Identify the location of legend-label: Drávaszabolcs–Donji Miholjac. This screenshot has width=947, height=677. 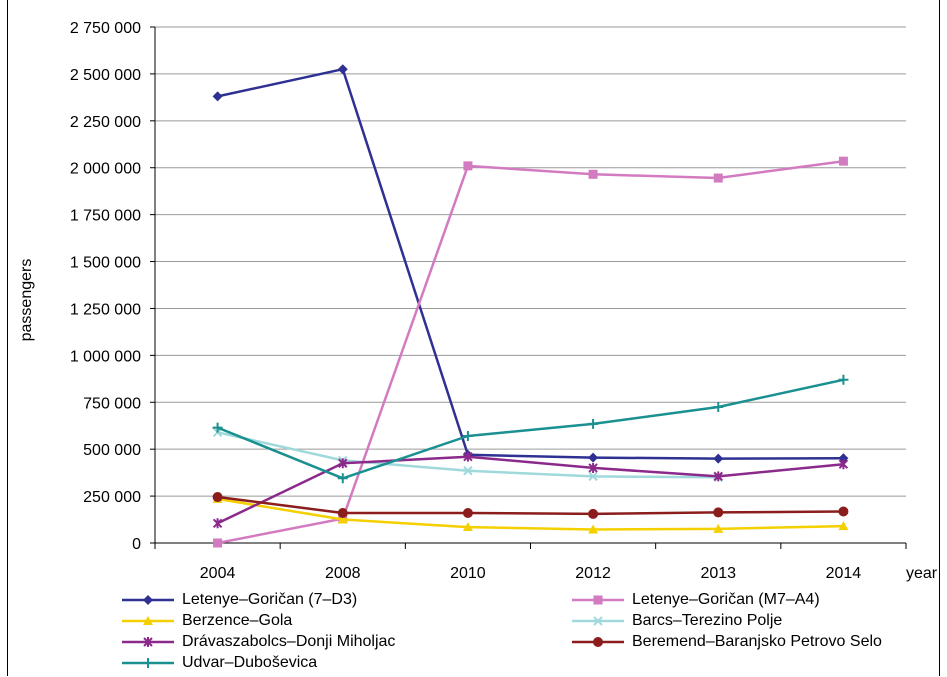
(289, 641).